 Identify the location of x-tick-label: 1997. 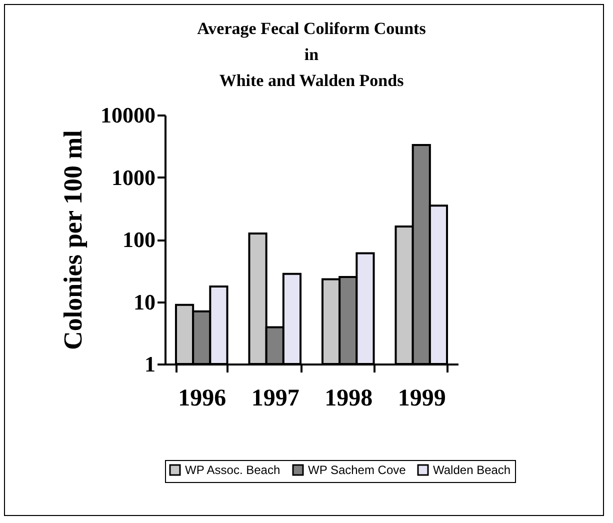
(275, 399).